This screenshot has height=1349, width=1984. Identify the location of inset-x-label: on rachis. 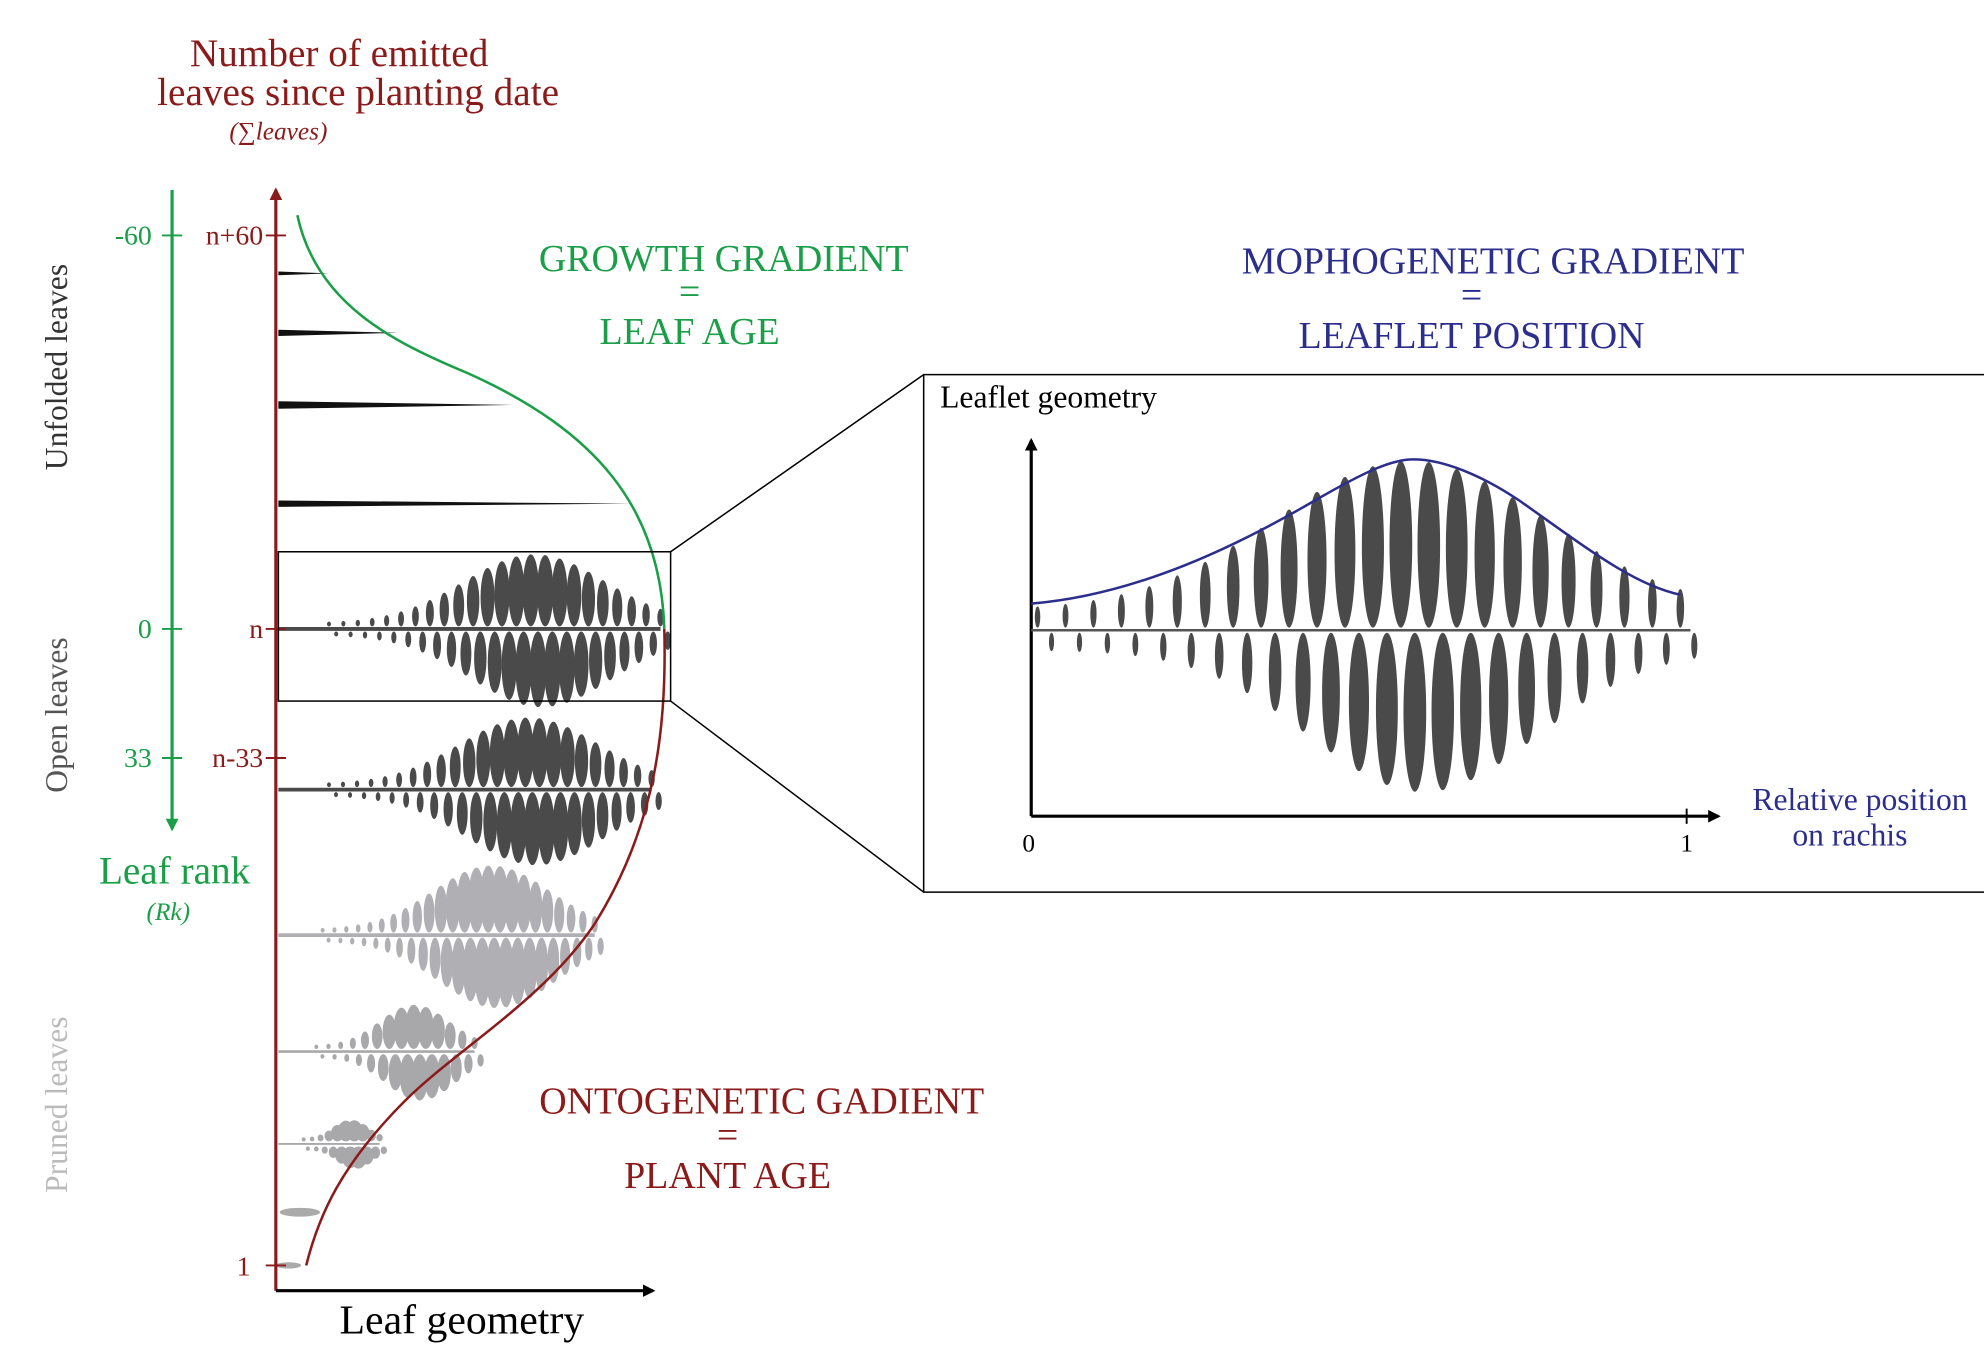
(1849, 834).